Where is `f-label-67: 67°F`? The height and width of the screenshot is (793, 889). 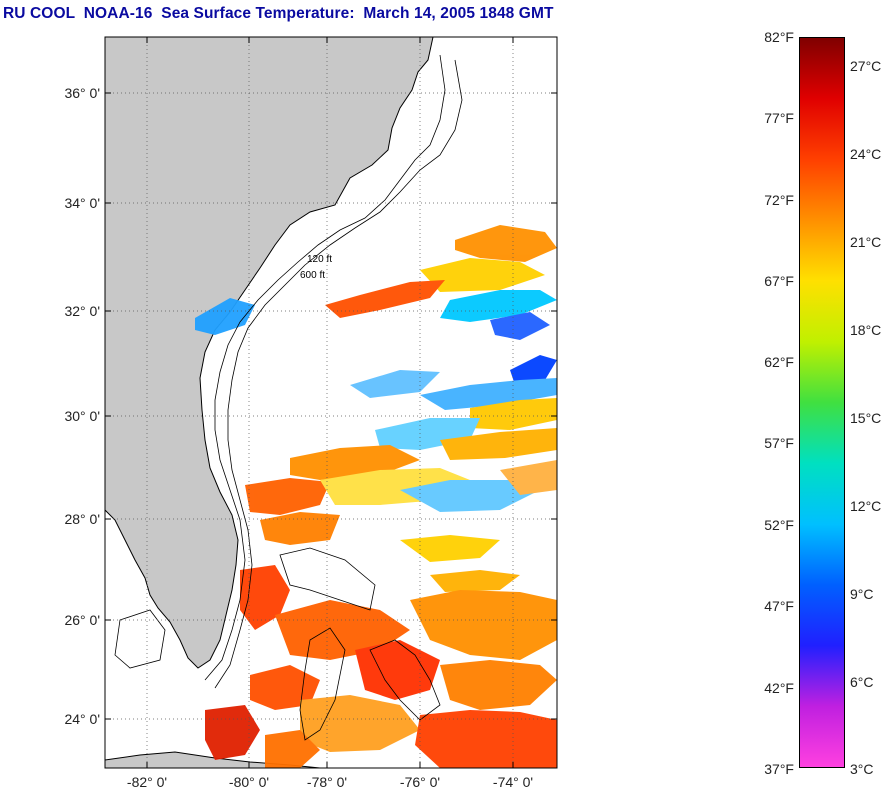 f-label-67: 67°F is located at coordinates (779, 281).